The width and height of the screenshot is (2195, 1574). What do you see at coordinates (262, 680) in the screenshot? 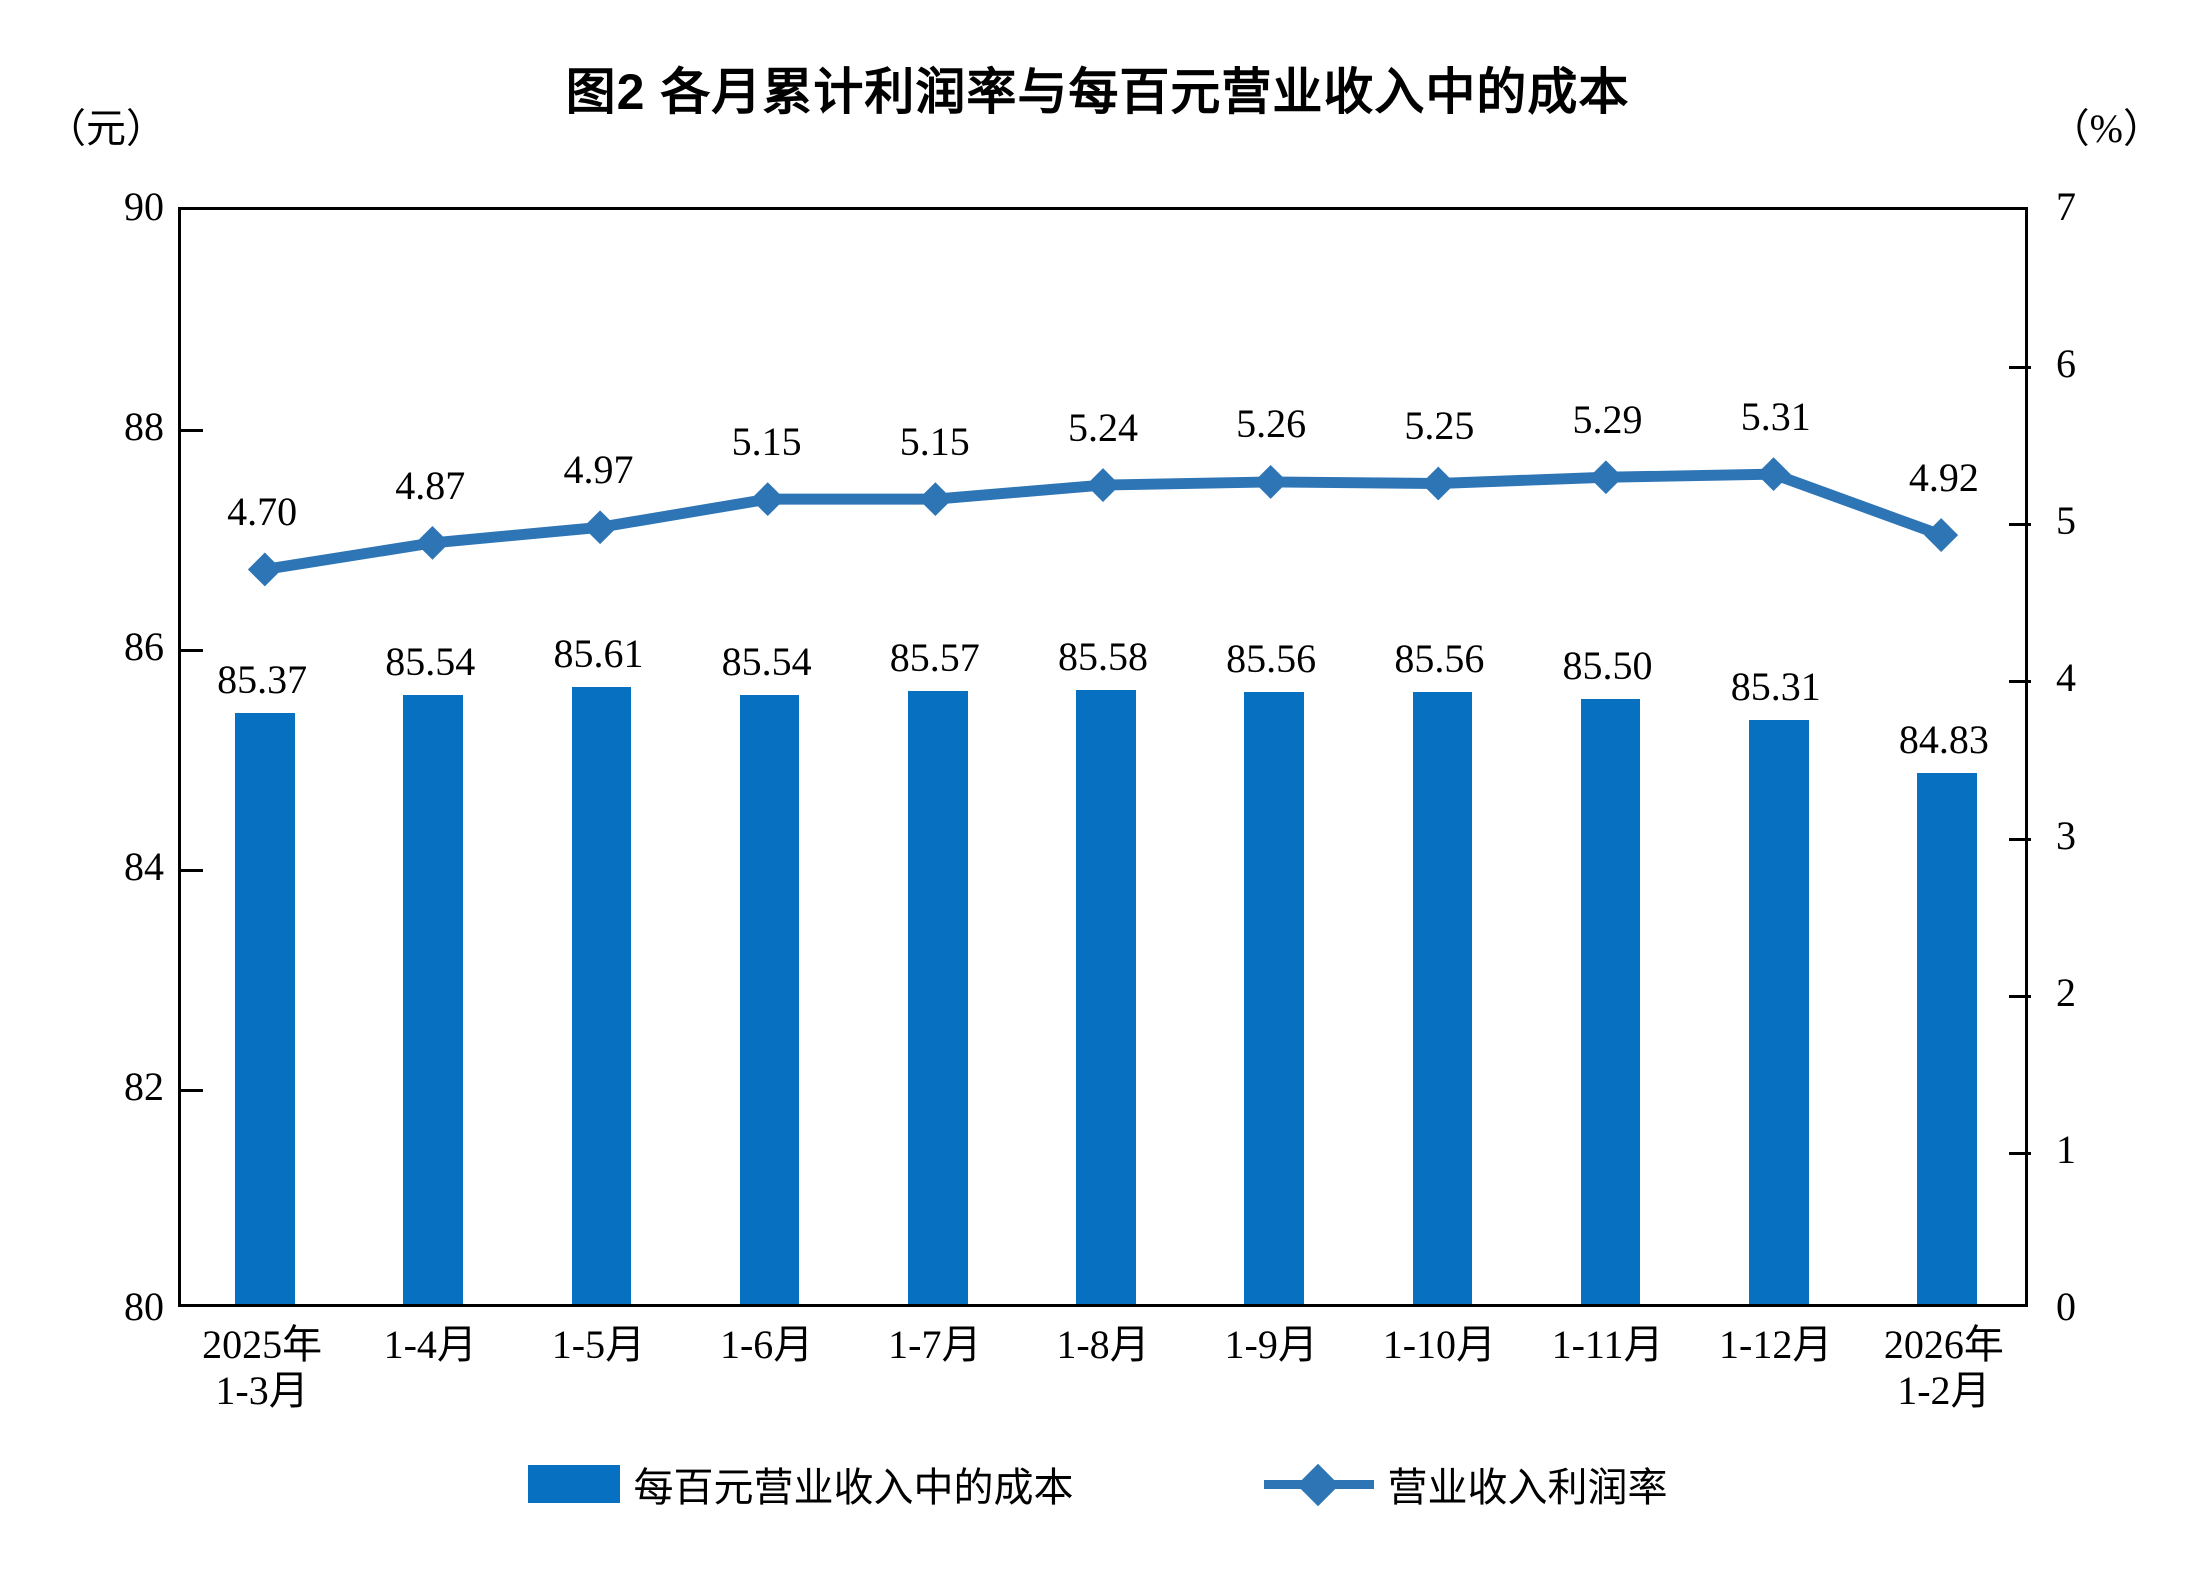
I see `bar-value-label: 85.37` at bounding box center [262, 680].